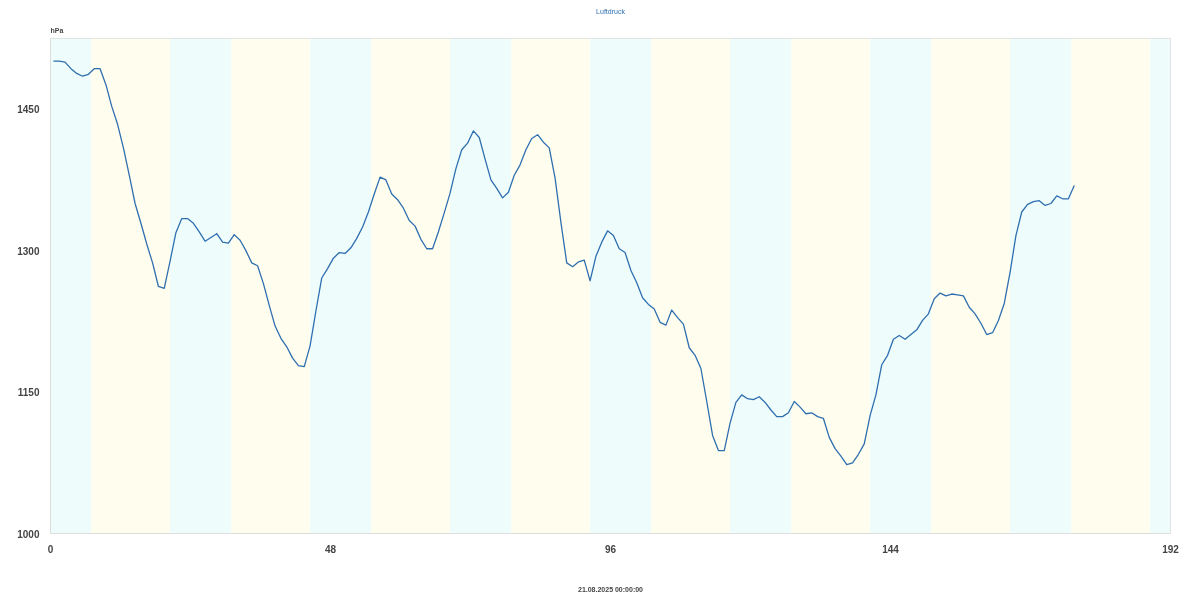  I want to click on x-tick-label: 48, so click(330, 549).